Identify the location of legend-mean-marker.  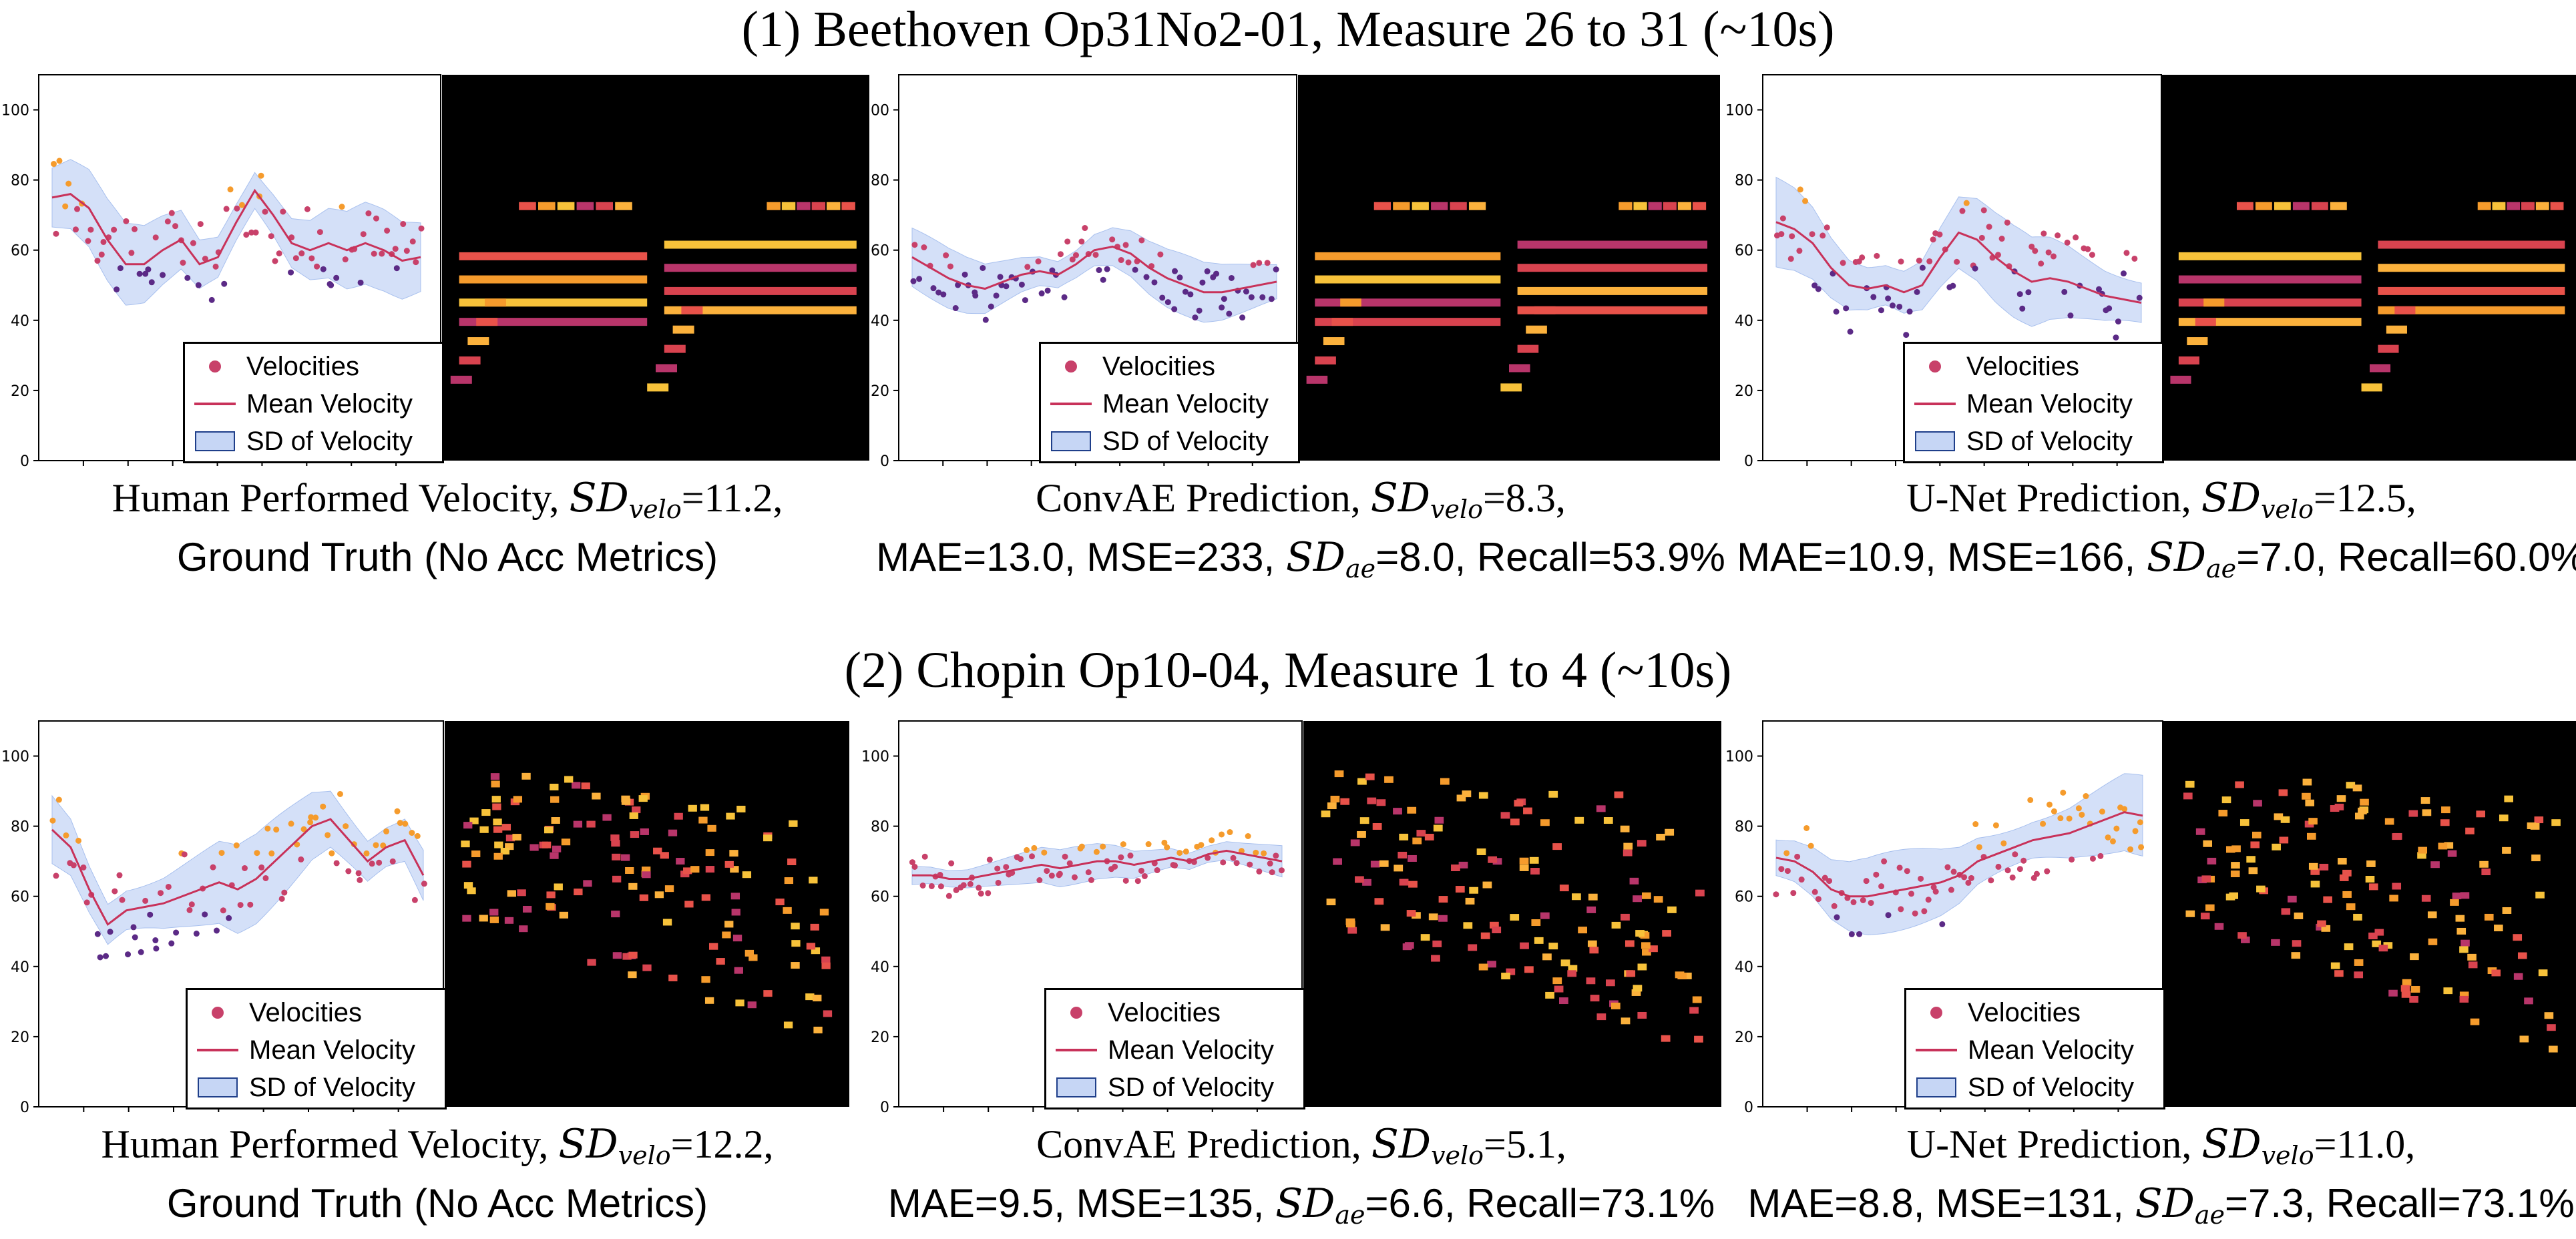
(218, 1050).